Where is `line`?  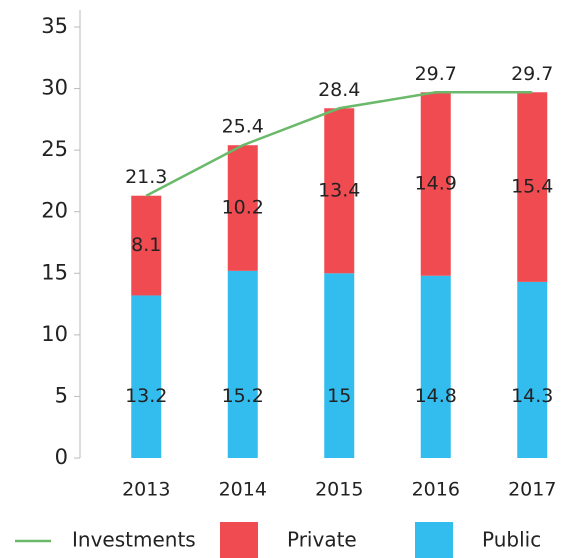
line is located at coordinates (339, 144).